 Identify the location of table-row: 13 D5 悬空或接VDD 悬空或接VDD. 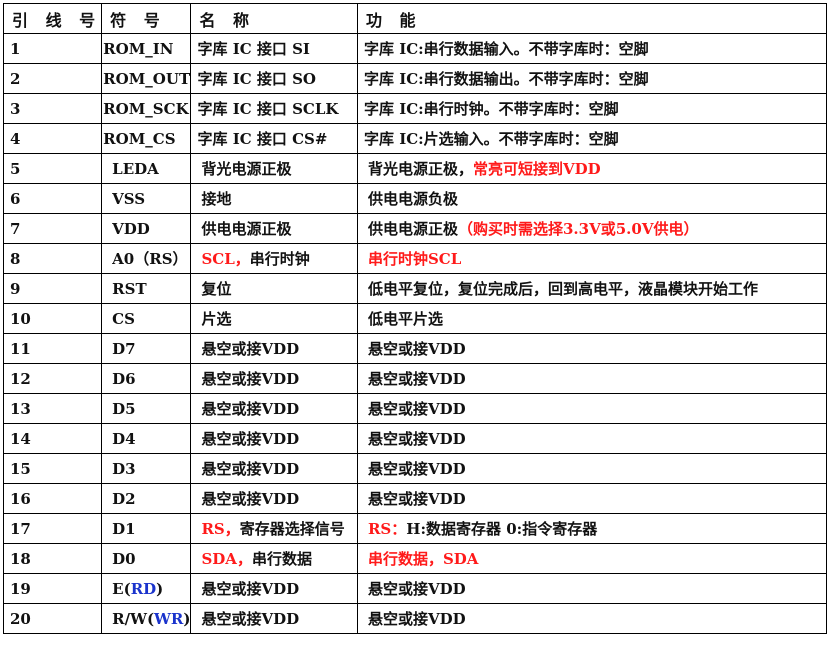
(414, 408).